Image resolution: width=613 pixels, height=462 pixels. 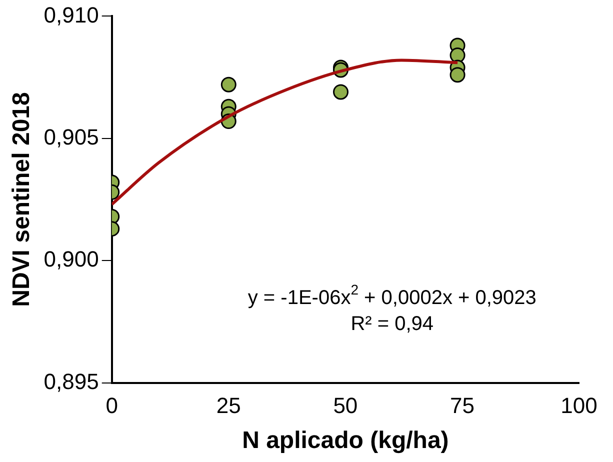 What do you see at coordinates (22, 199) in the screenshot?
I see `y-axis-title: NDVI sentinel 2018` at bounding box center [22, 199].